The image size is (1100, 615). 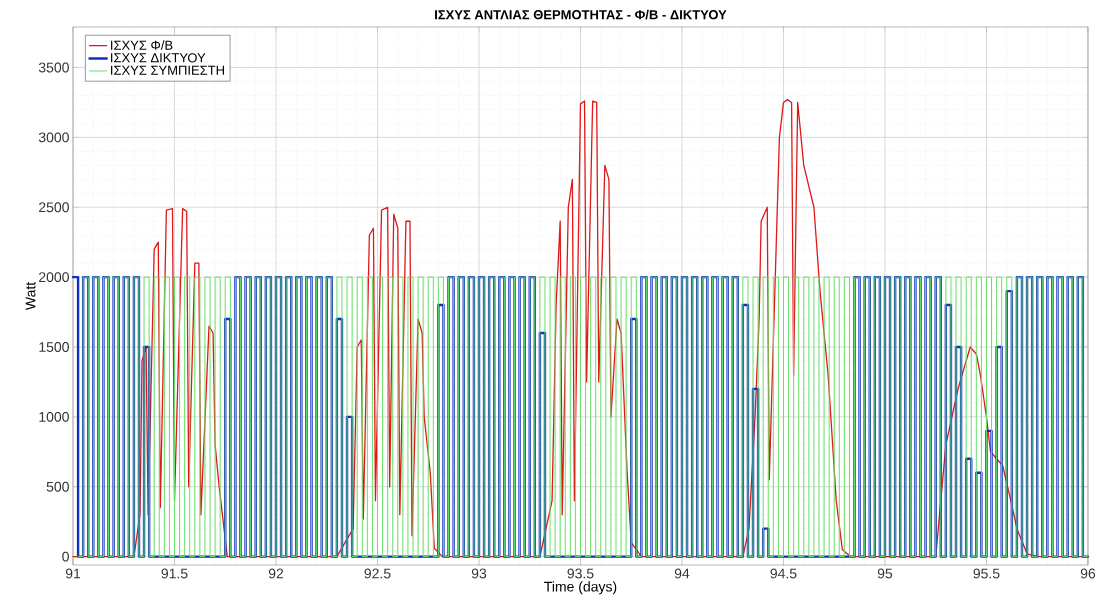 What do you see at coordinates (174, 573) in the screenshot?
I see `x-tick-label: 91.5` at bounding box center [174, 573].